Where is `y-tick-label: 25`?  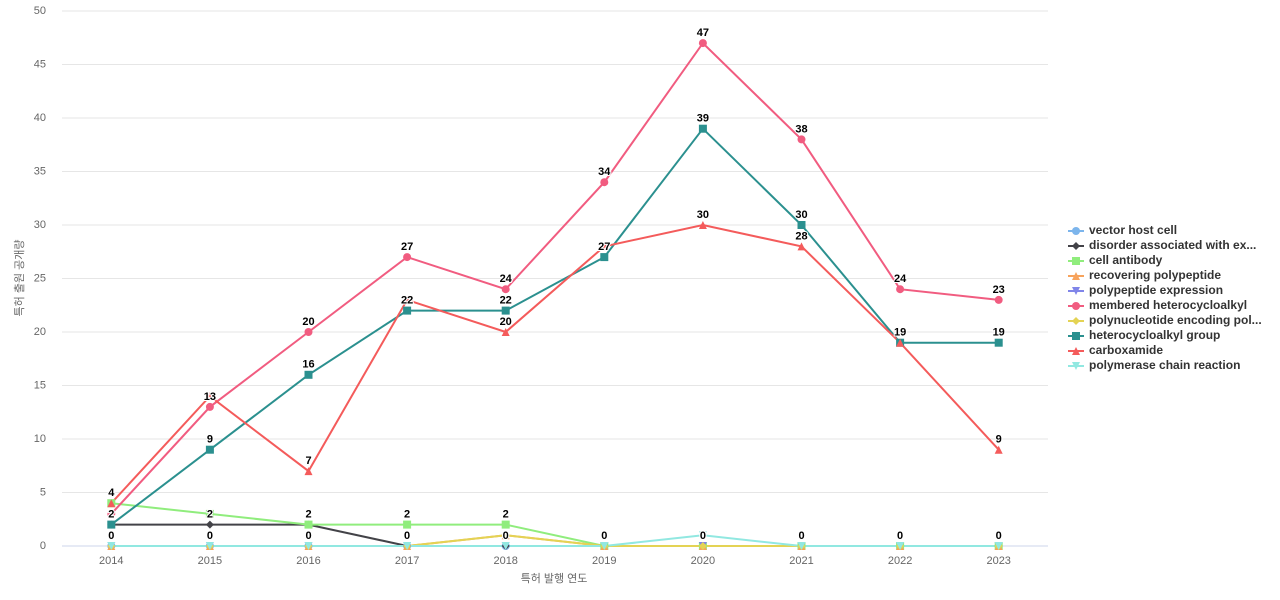 y-tick-label: 25 is located at coordinates (40, 278).